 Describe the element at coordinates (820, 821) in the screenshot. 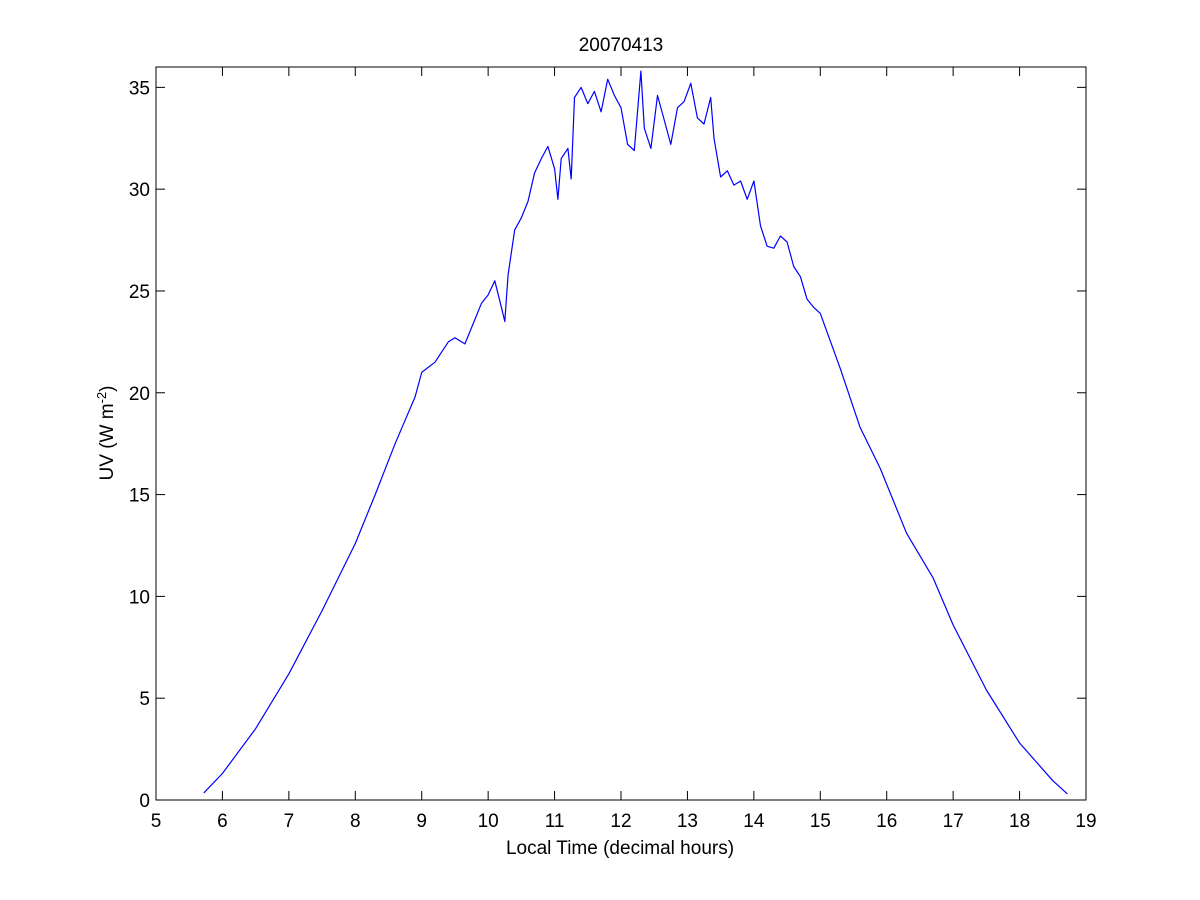

I see `x-tick-label: 15` at that location.